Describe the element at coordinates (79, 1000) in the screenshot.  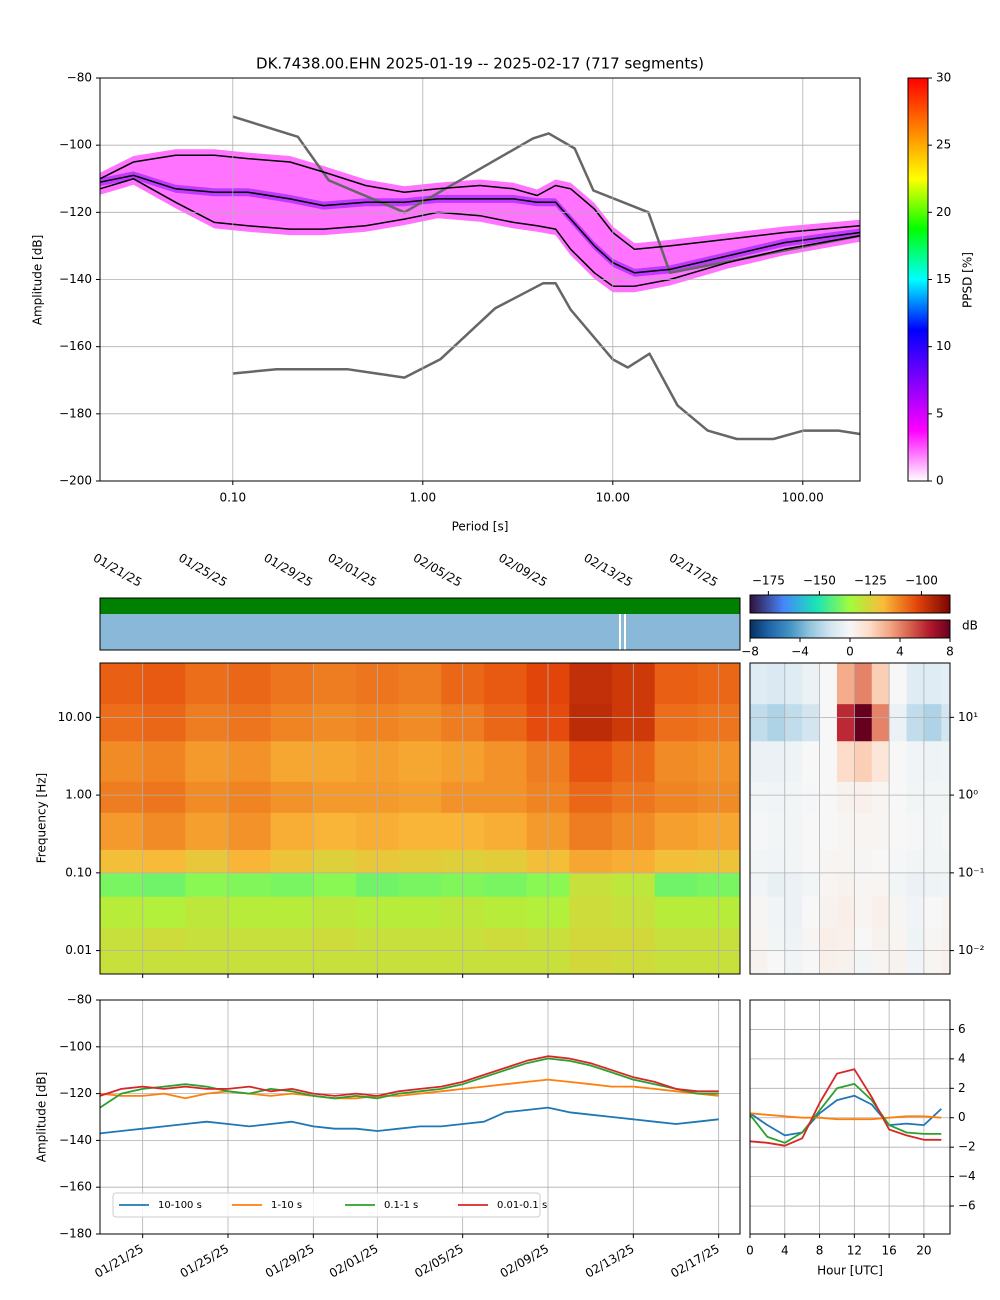
I see `y-tick-label: −80` at that location.